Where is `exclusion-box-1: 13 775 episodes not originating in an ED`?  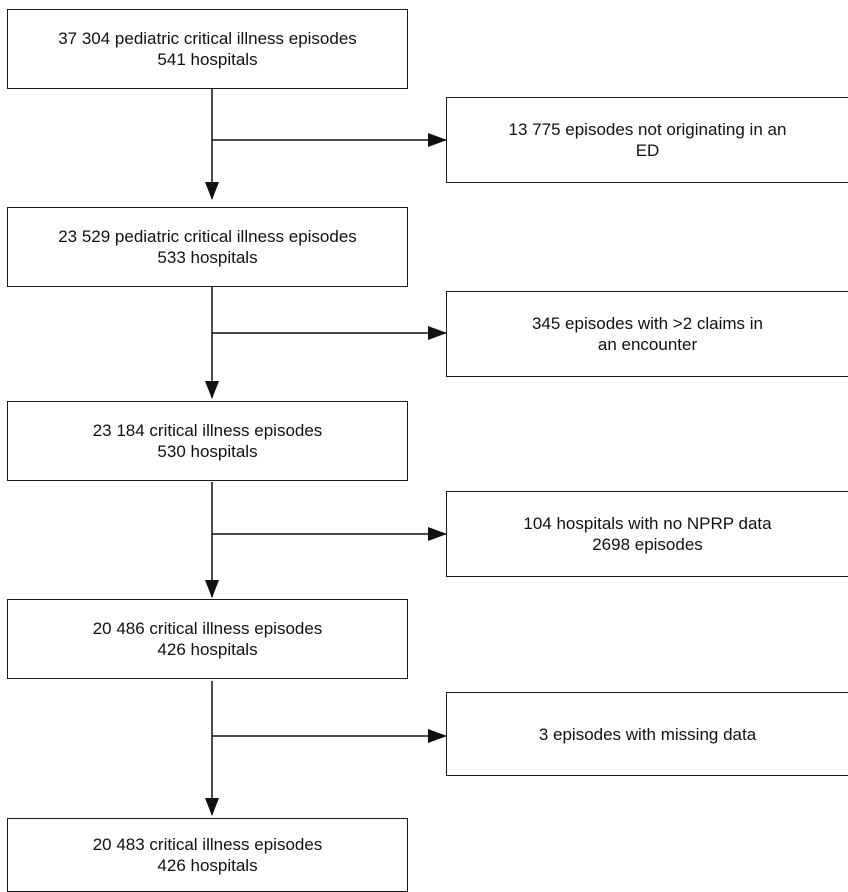
exclusion-box-1: 13 775 episodes not originating in an ED is located at coordinates (647, 140).